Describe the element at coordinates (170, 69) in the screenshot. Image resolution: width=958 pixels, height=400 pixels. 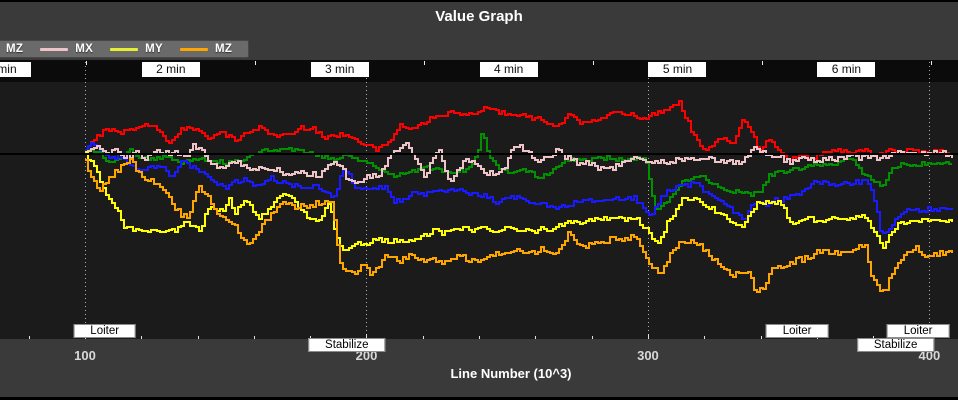
I see `time-marker-box: 2 min` at that location.